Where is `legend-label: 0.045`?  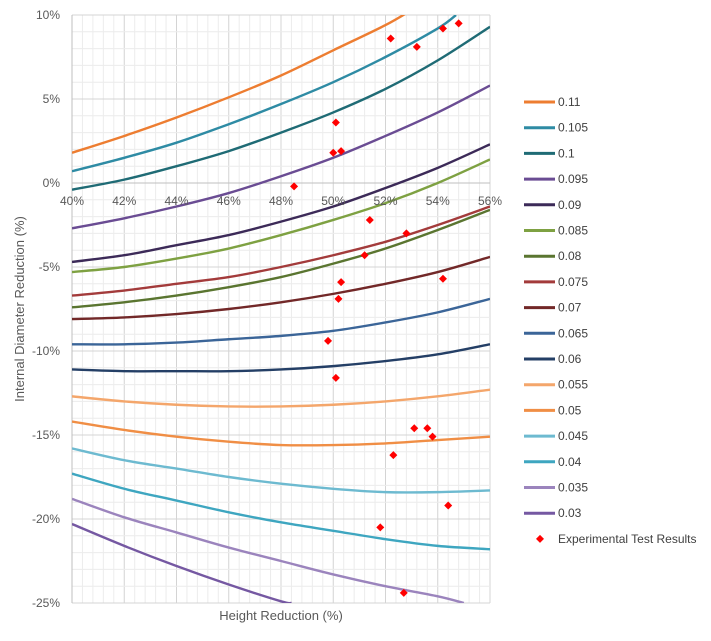 legend-label: 0.045 is located at coordinates (573, 436).